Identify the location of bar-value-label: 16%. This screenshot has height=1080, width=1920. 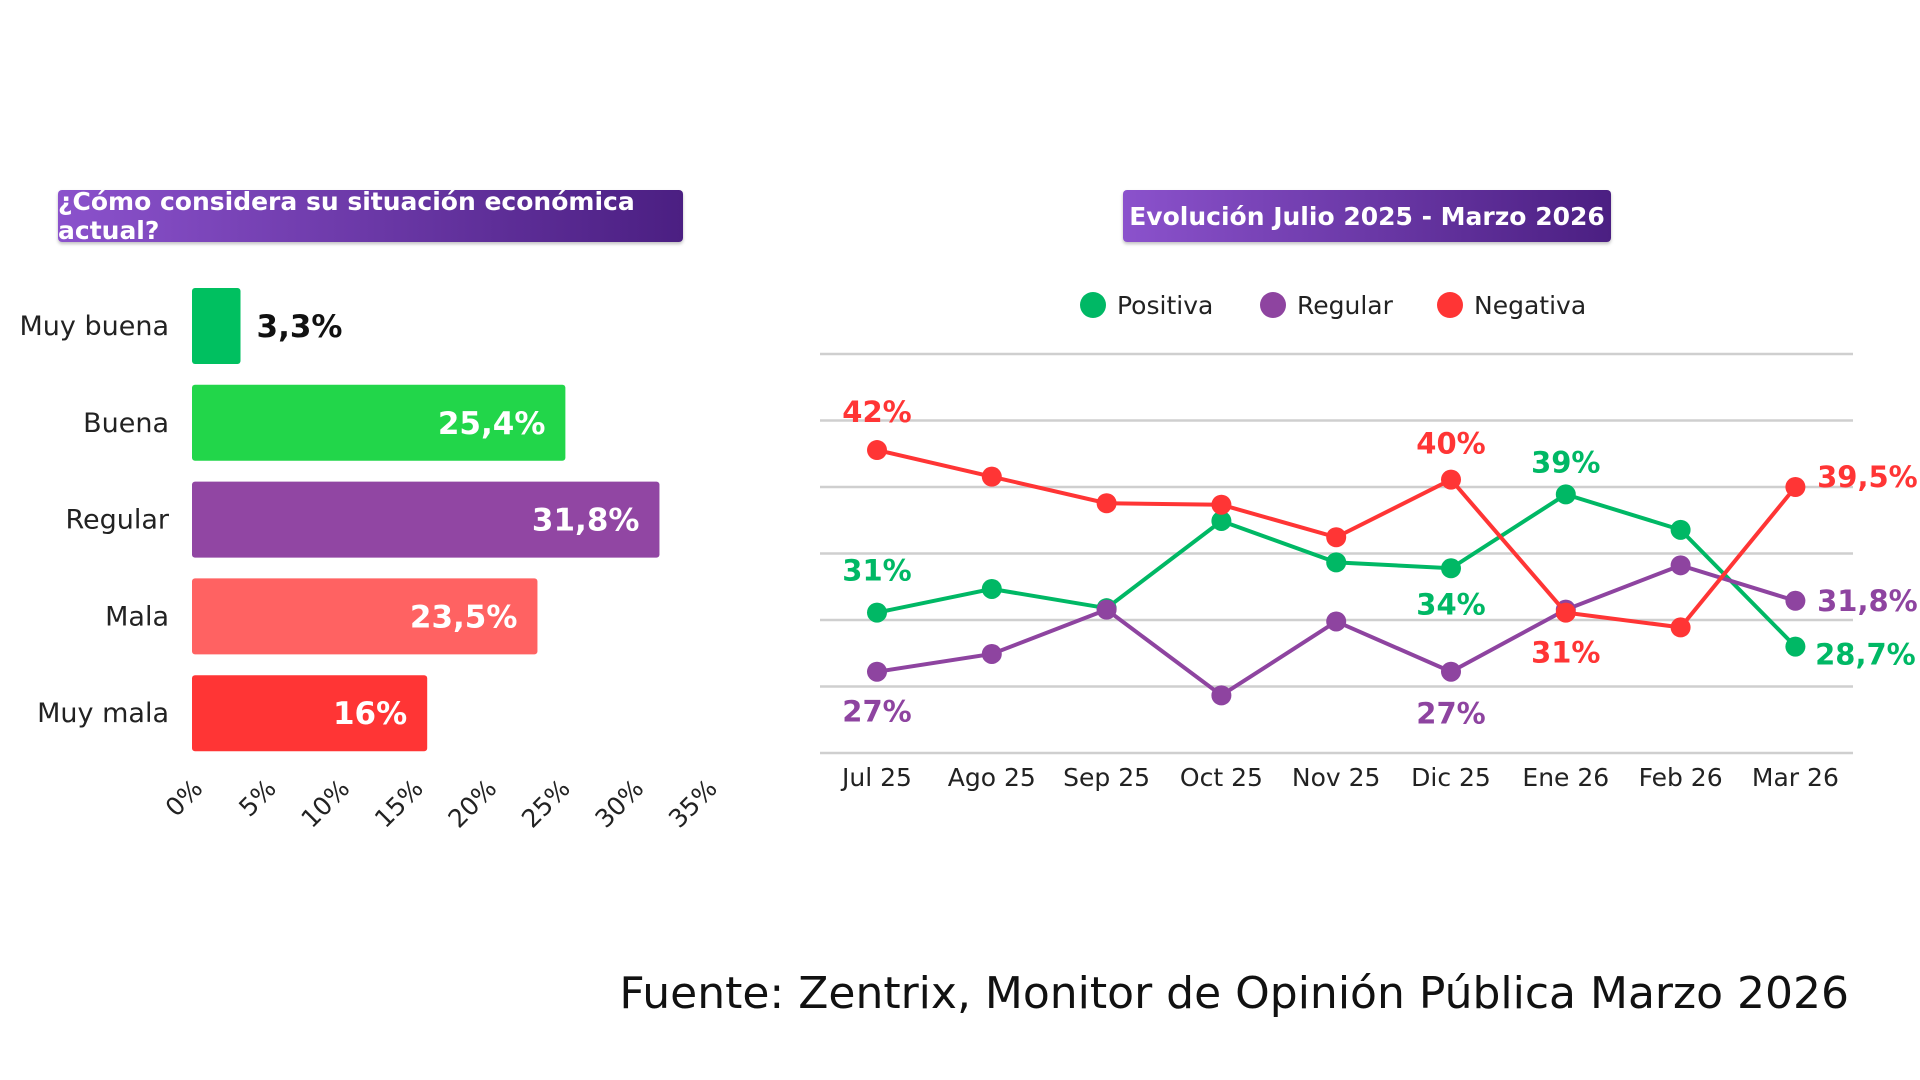
(370, 714).